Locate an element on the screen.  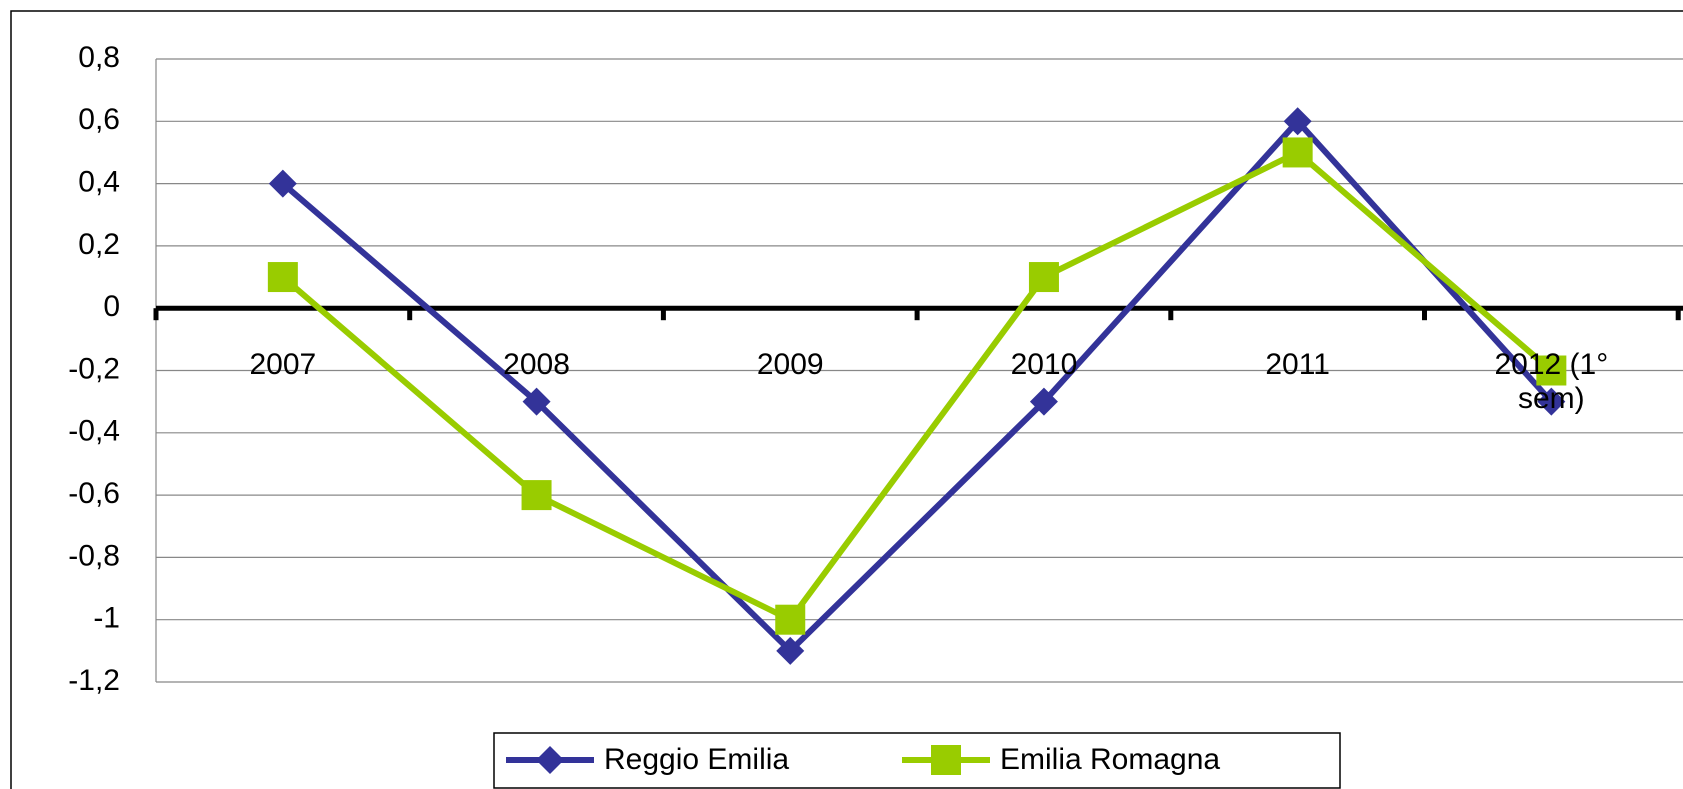
y-tick-label: -0,8 is located at coordinates (94, 555).